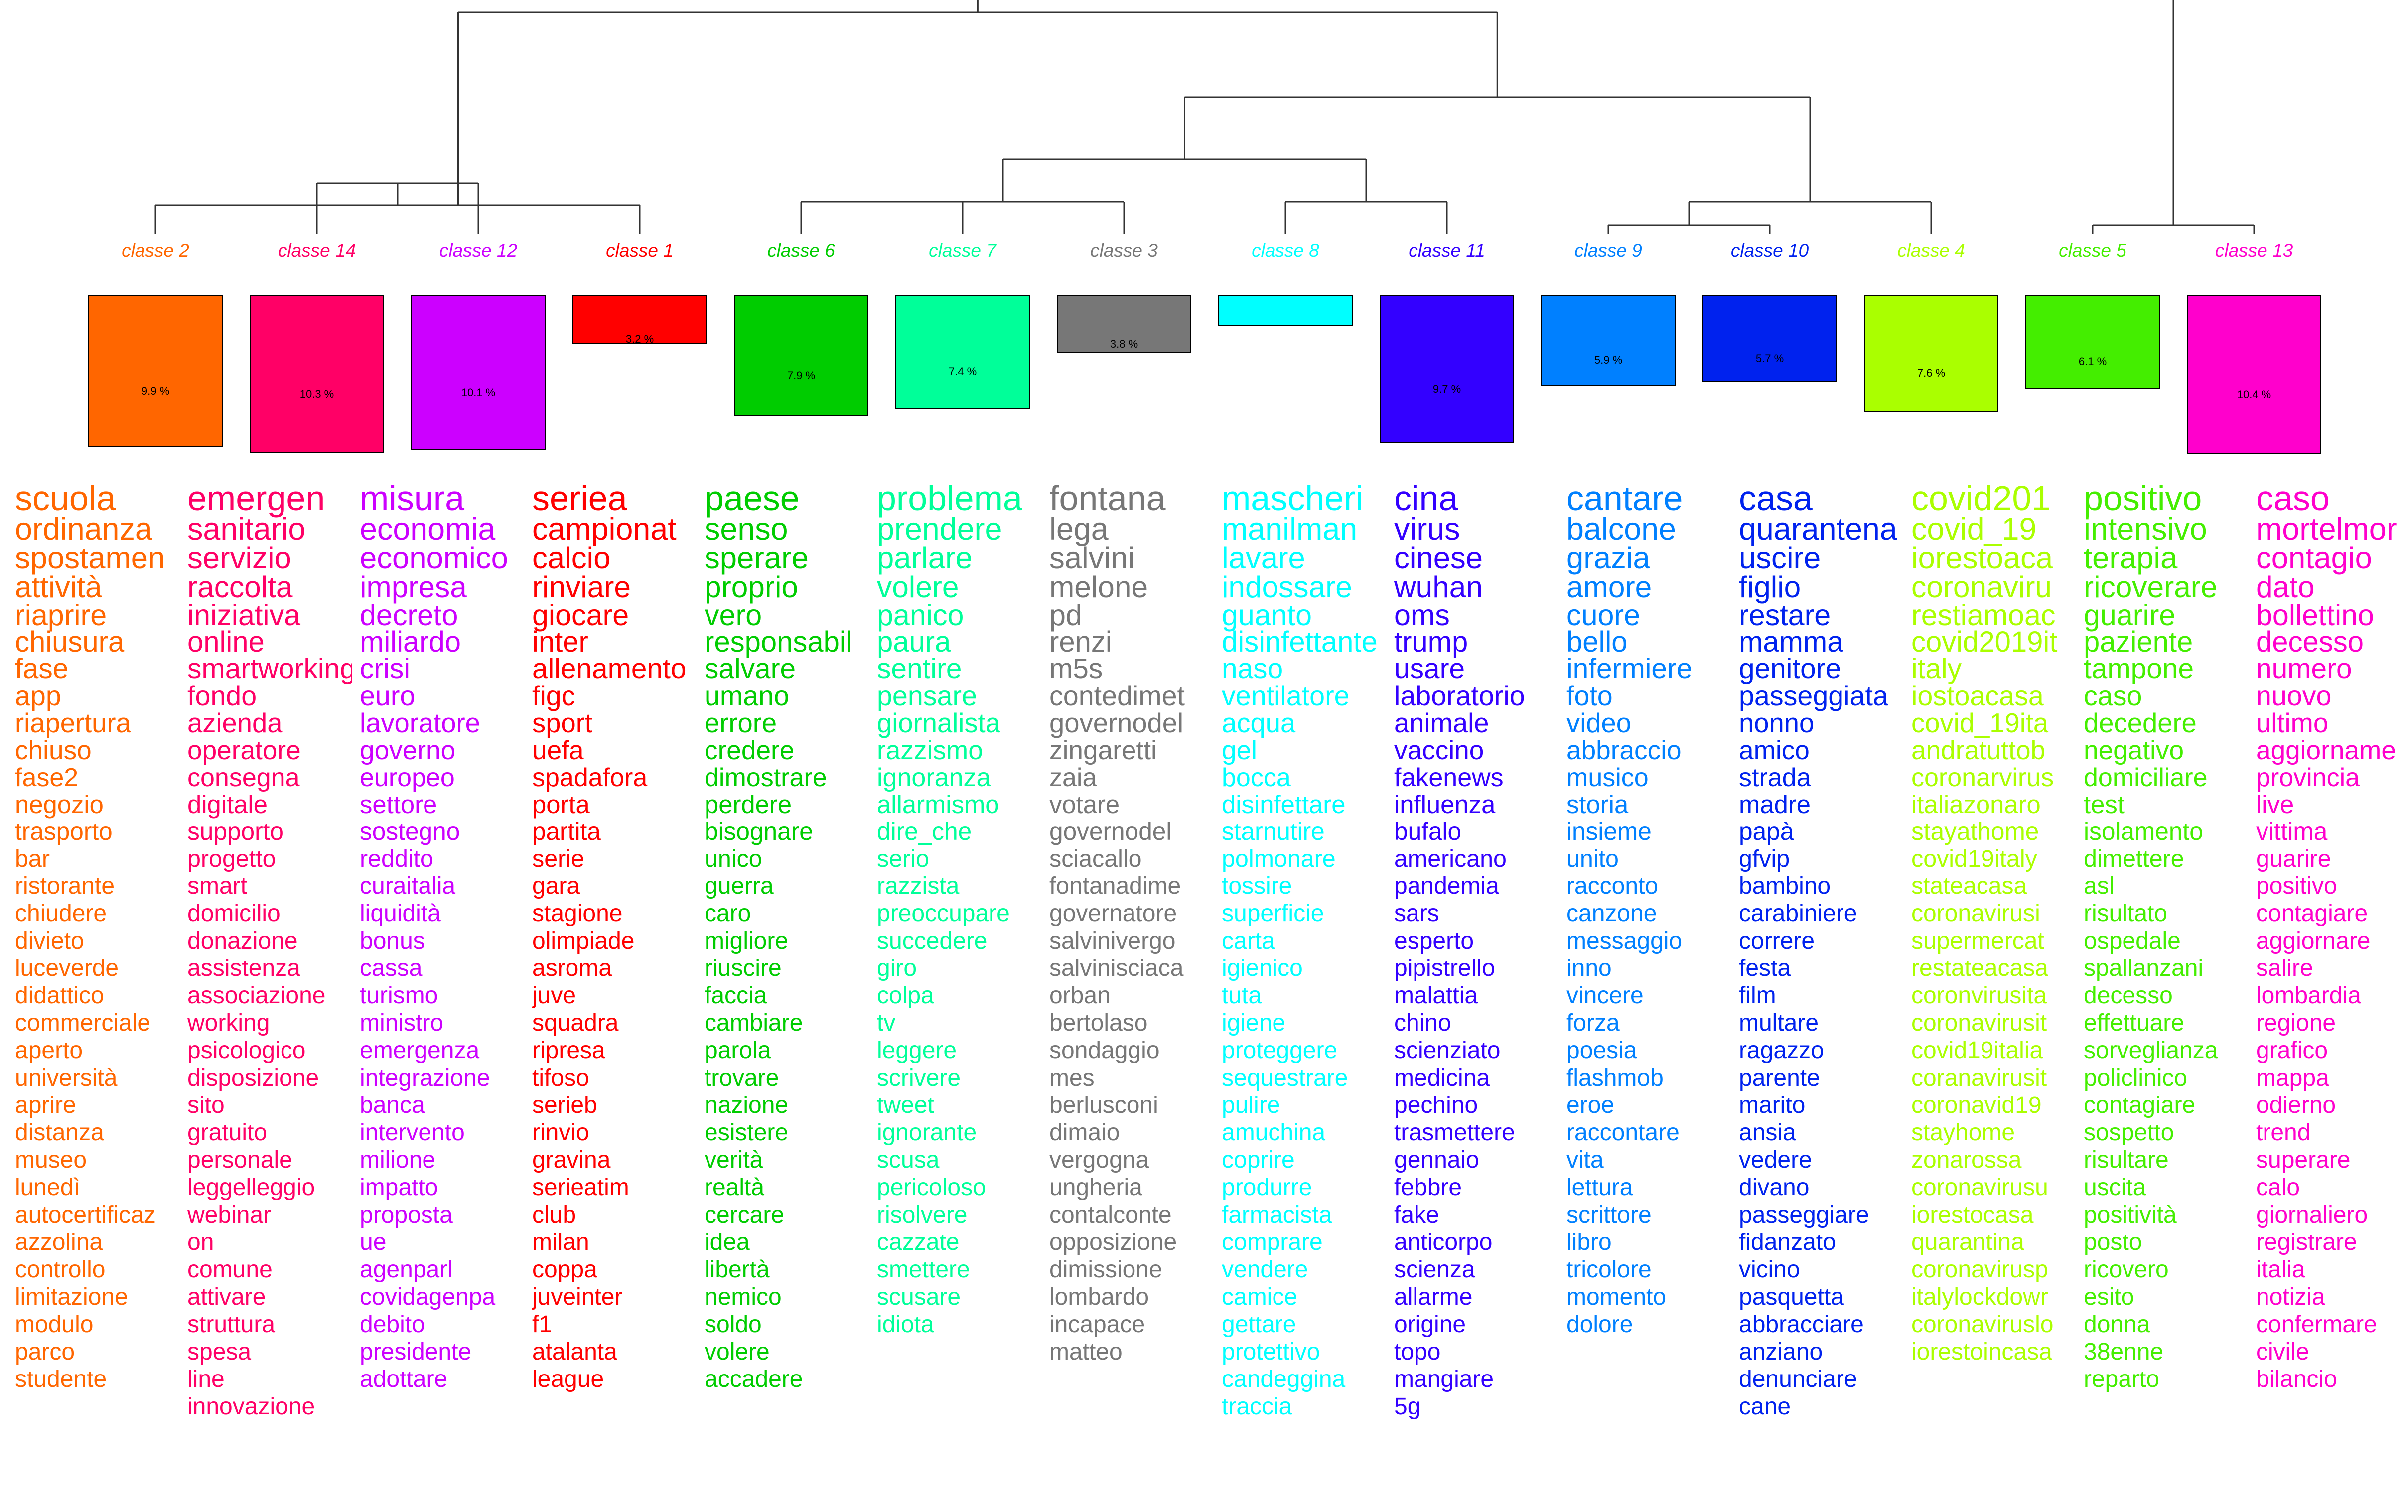 This screenshot has height=1512, width=2408. I want to click on class-word: scienziato, so click(1448, 1050).